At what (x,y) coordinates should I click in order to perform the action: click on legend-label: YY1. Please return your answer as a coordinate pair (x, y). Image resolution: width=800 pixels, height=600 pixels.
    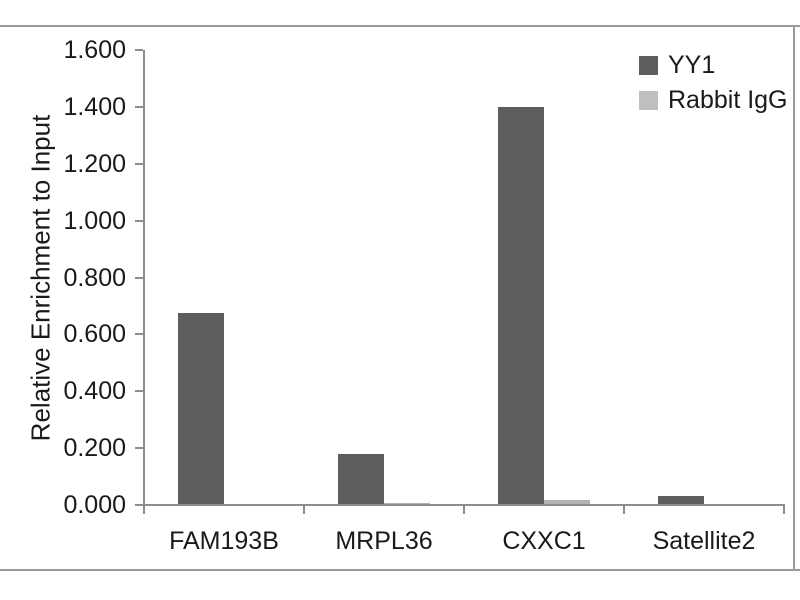
    Looking at the image, I should click on (692, 64).